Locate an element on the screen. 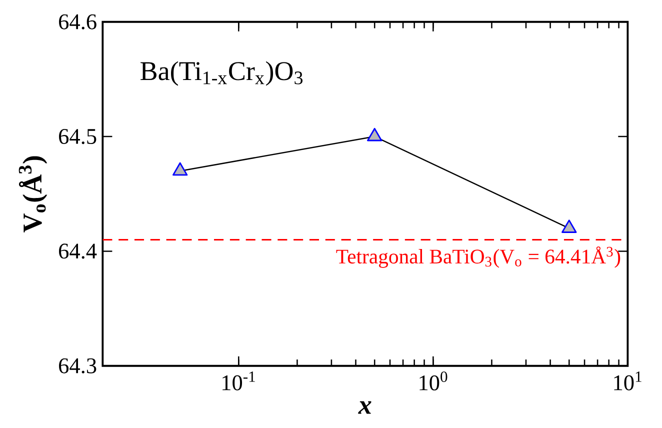 This screenshot has height=428, width=662. annotation: Ba(Ti$_{1-x}$Cr$_{x}$)O$_{3}$ is located at coordinates (221, 73).